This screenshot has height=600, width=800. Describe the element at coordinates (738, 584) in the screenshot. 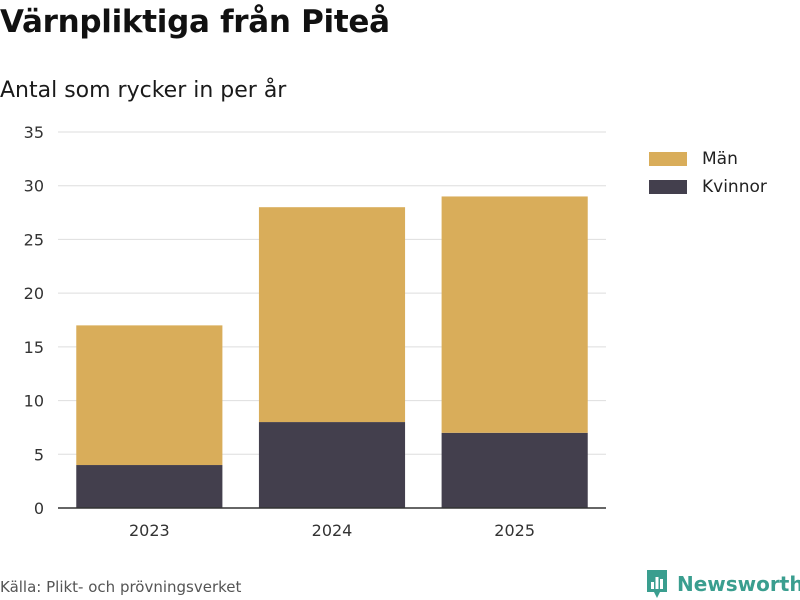

I see `brand-name: Newsworthy` at that location.